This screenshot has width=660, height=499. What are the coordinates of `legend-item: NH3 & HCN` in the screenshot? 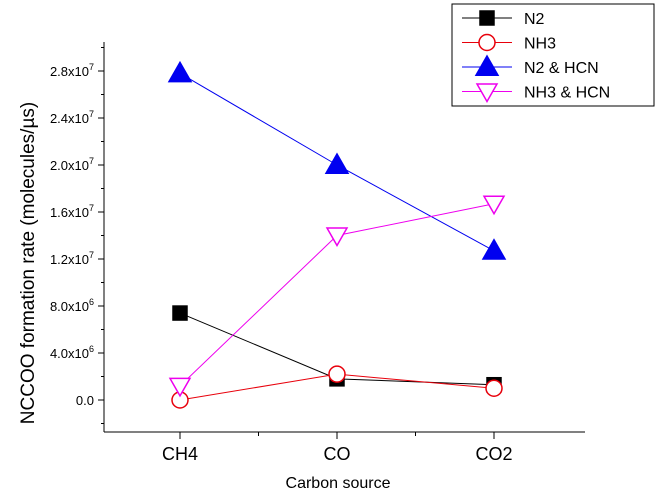 It's located at (536, 93).